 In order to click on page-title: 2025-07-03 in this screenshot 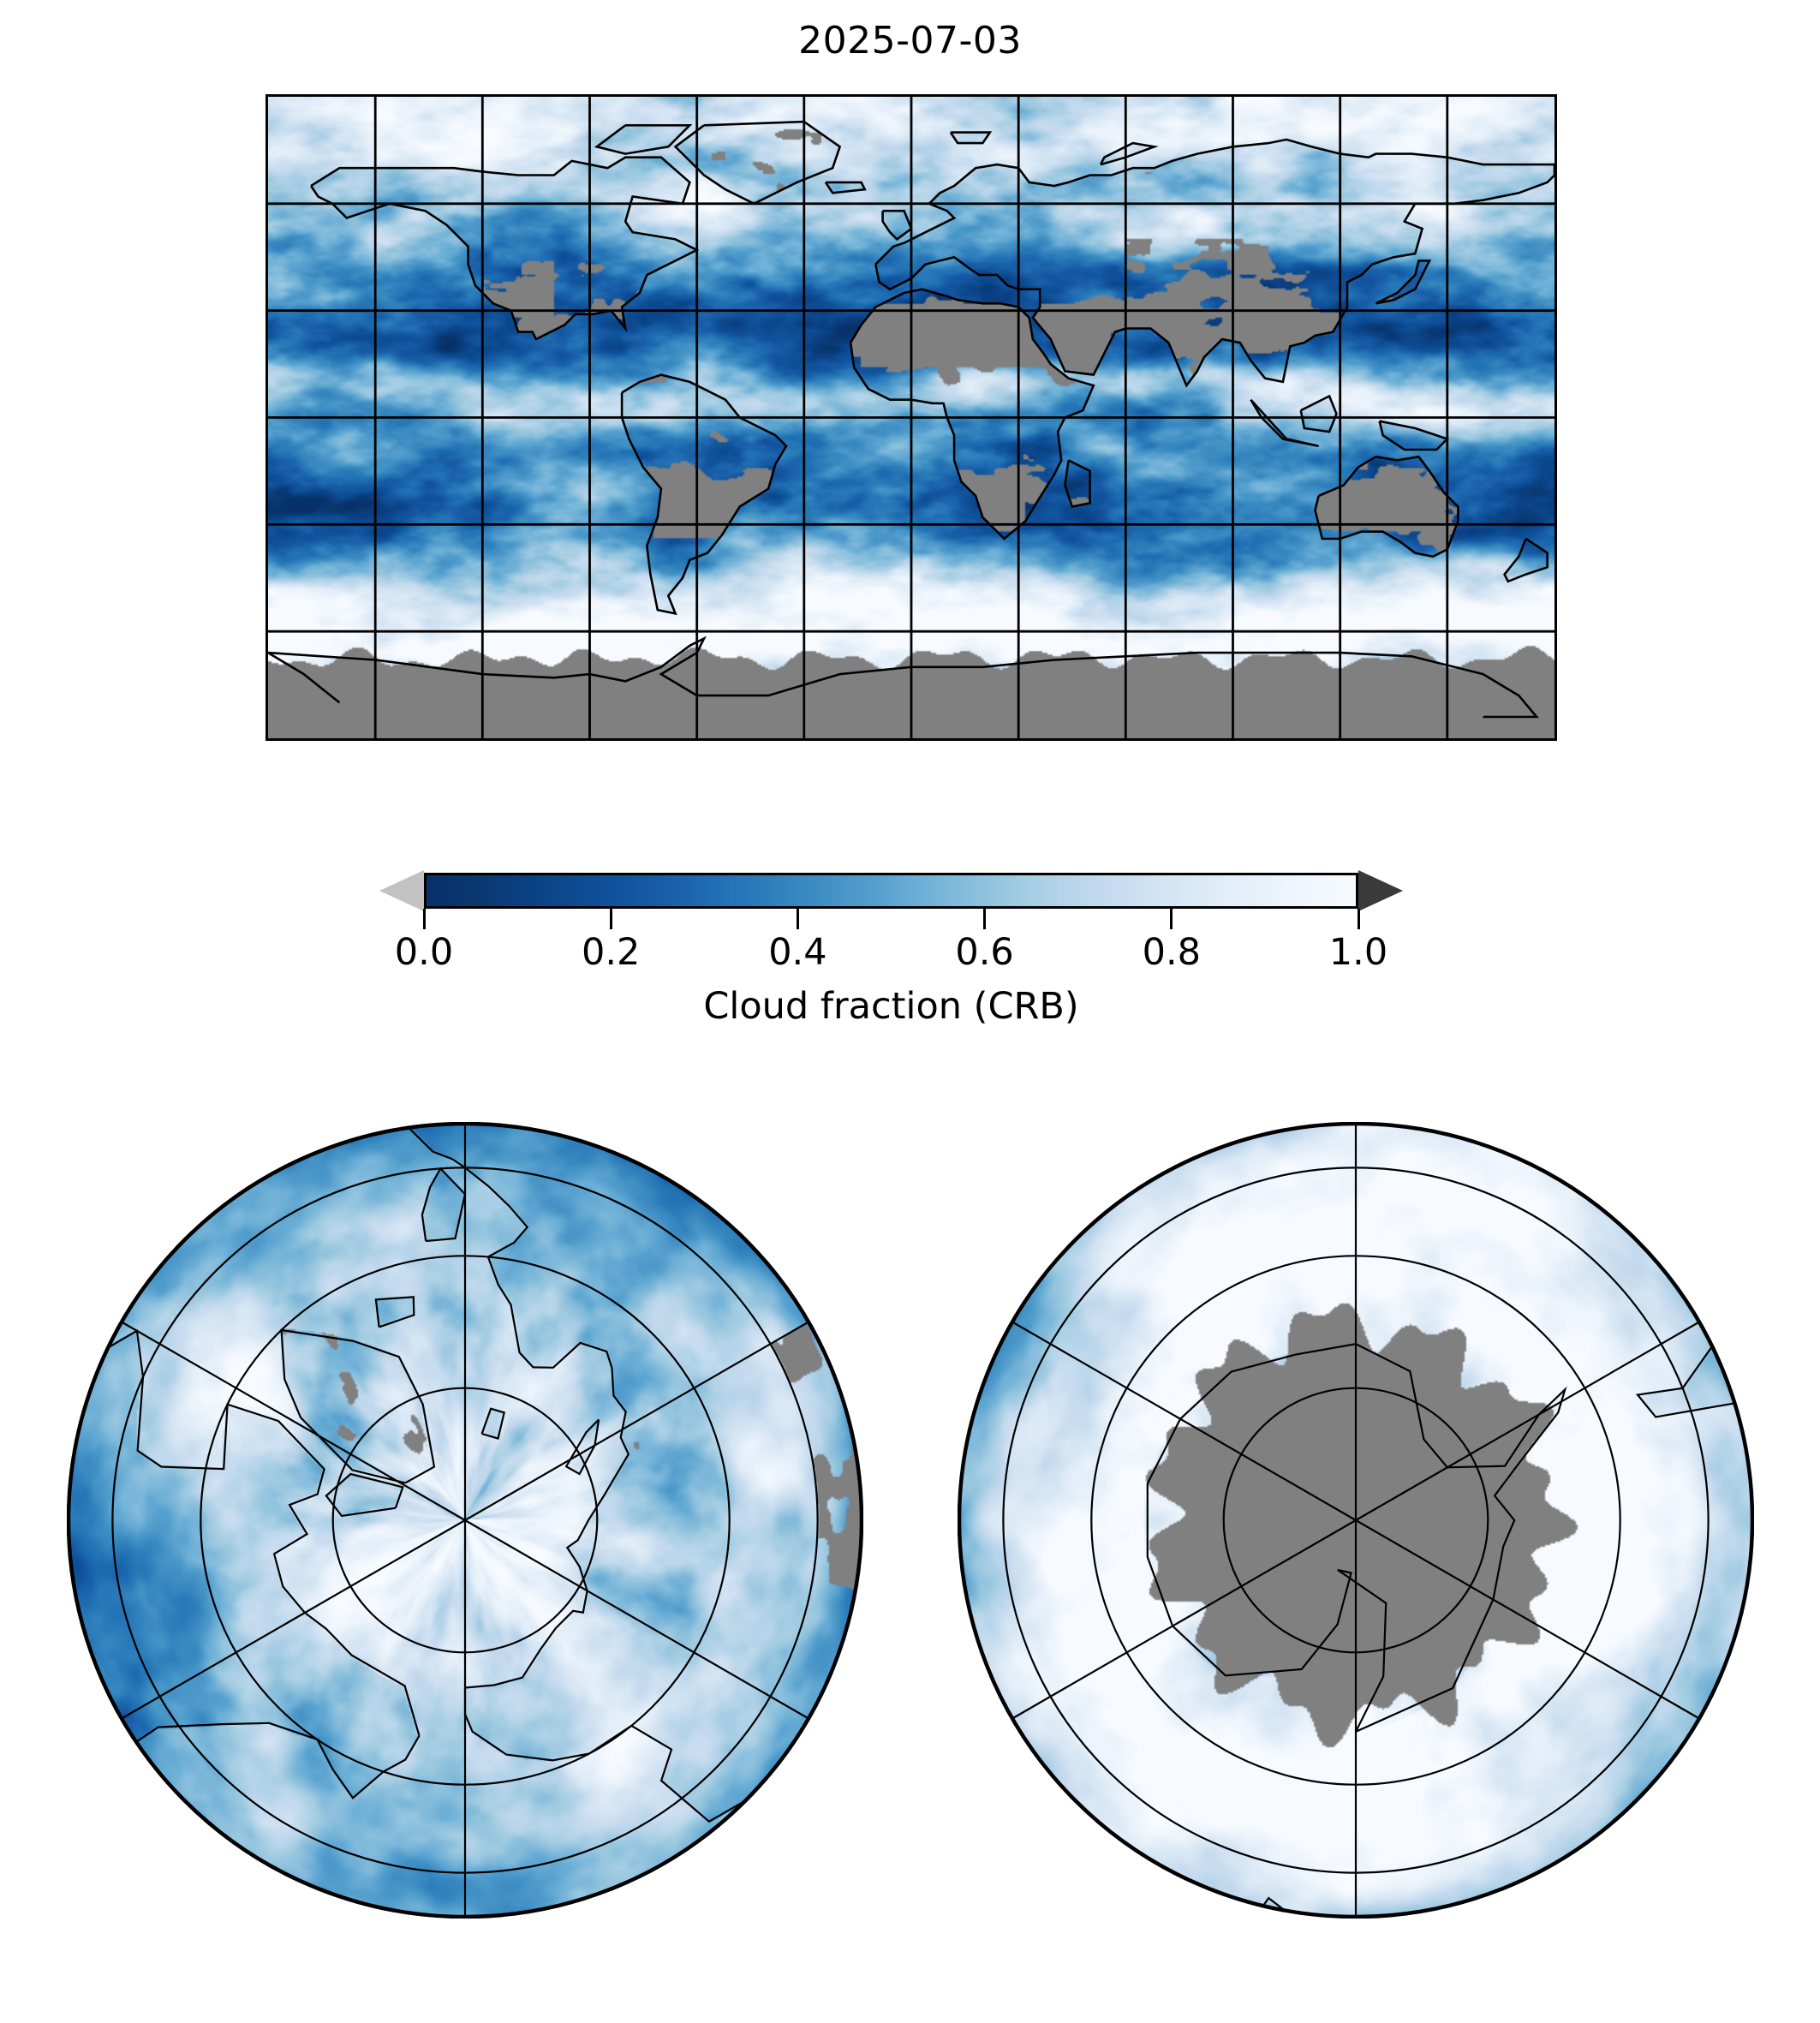, I will do `click(910, 41)`.